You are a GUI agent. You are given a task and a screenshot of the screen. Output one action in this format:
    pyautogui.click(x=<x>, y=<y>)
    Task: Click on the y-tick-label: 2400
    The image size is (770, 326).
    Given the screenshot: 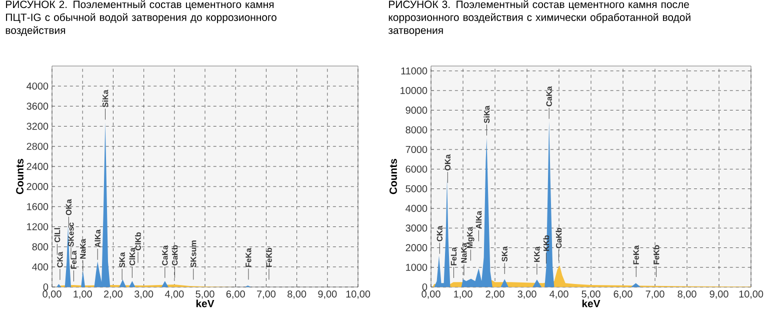 What is the action you would take?
    pyautogui.click(x=37, y=166)
    